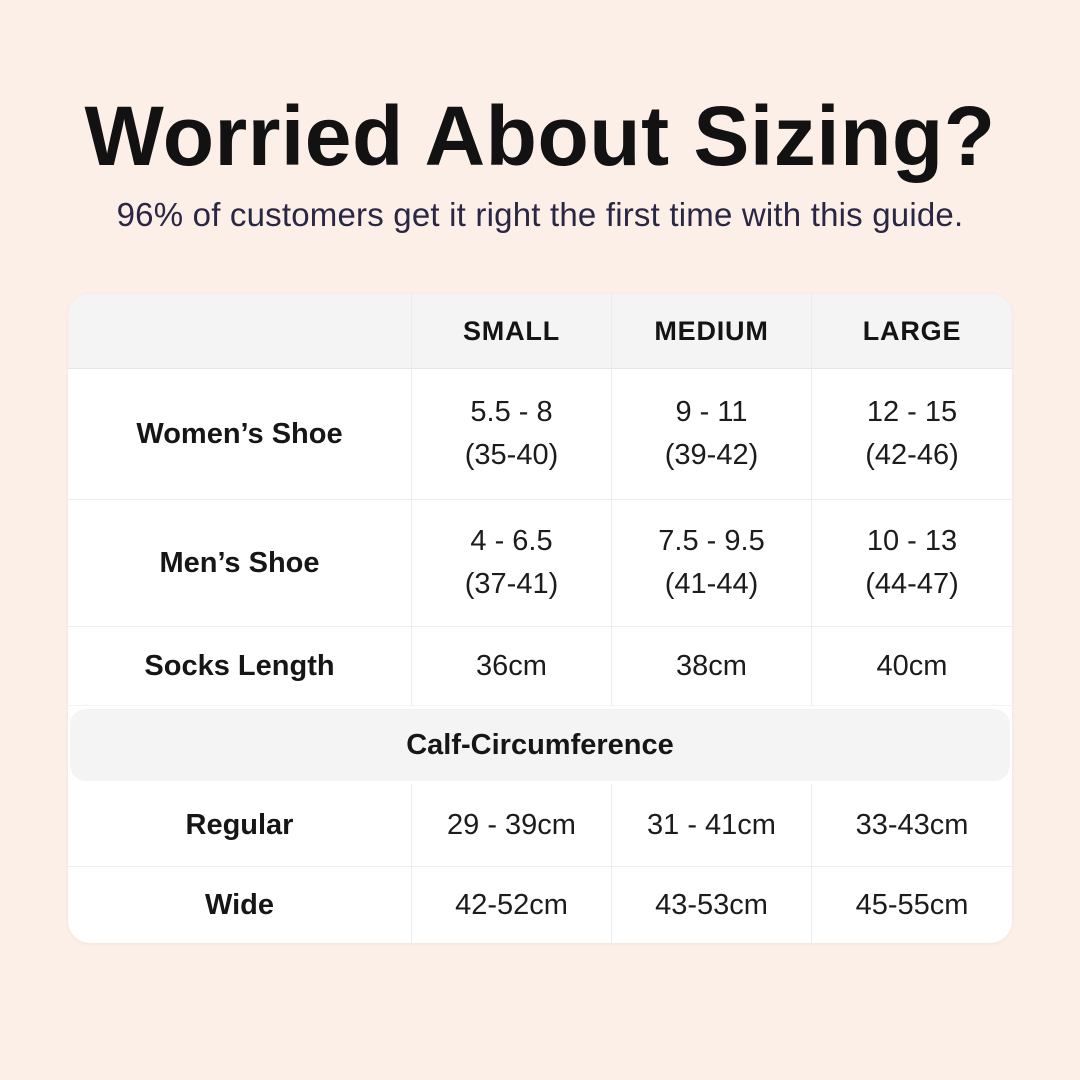 Image resolution: width=1080 pixels, height=1080 pixels. I want to click on cell-value: 33-43cm, so click(912, 824).